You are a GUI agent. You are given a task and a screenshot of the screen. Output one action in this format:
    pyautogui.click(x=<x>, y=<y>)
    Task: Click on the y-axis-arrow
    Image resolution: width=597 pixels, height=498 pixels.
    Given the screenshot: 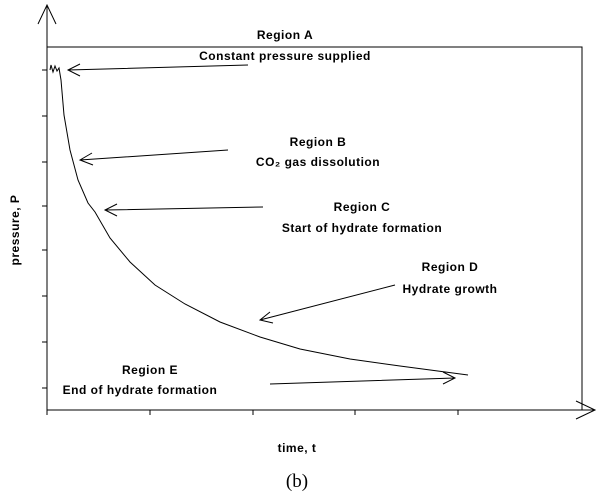 What is the action you would take?
    pyautogui.click(x=47, y=14)
    